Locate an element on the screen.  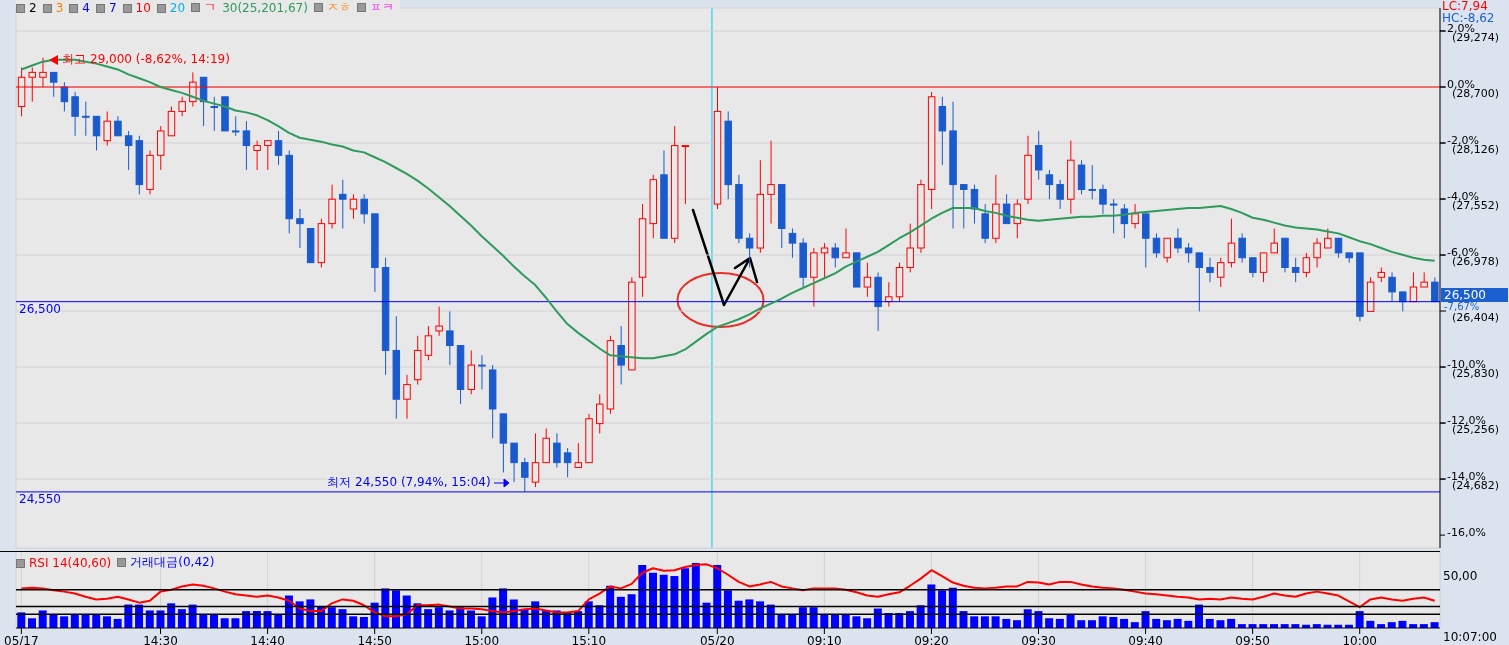
annotation: ㅍㅋ is located at coordinates (381, 8).